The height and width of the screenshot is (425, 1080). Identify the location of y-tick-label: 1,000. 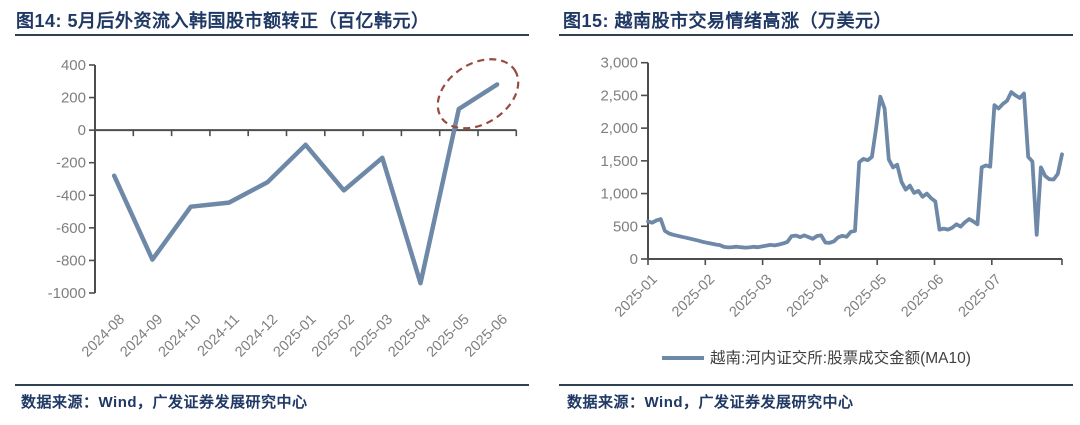
(619, 194).